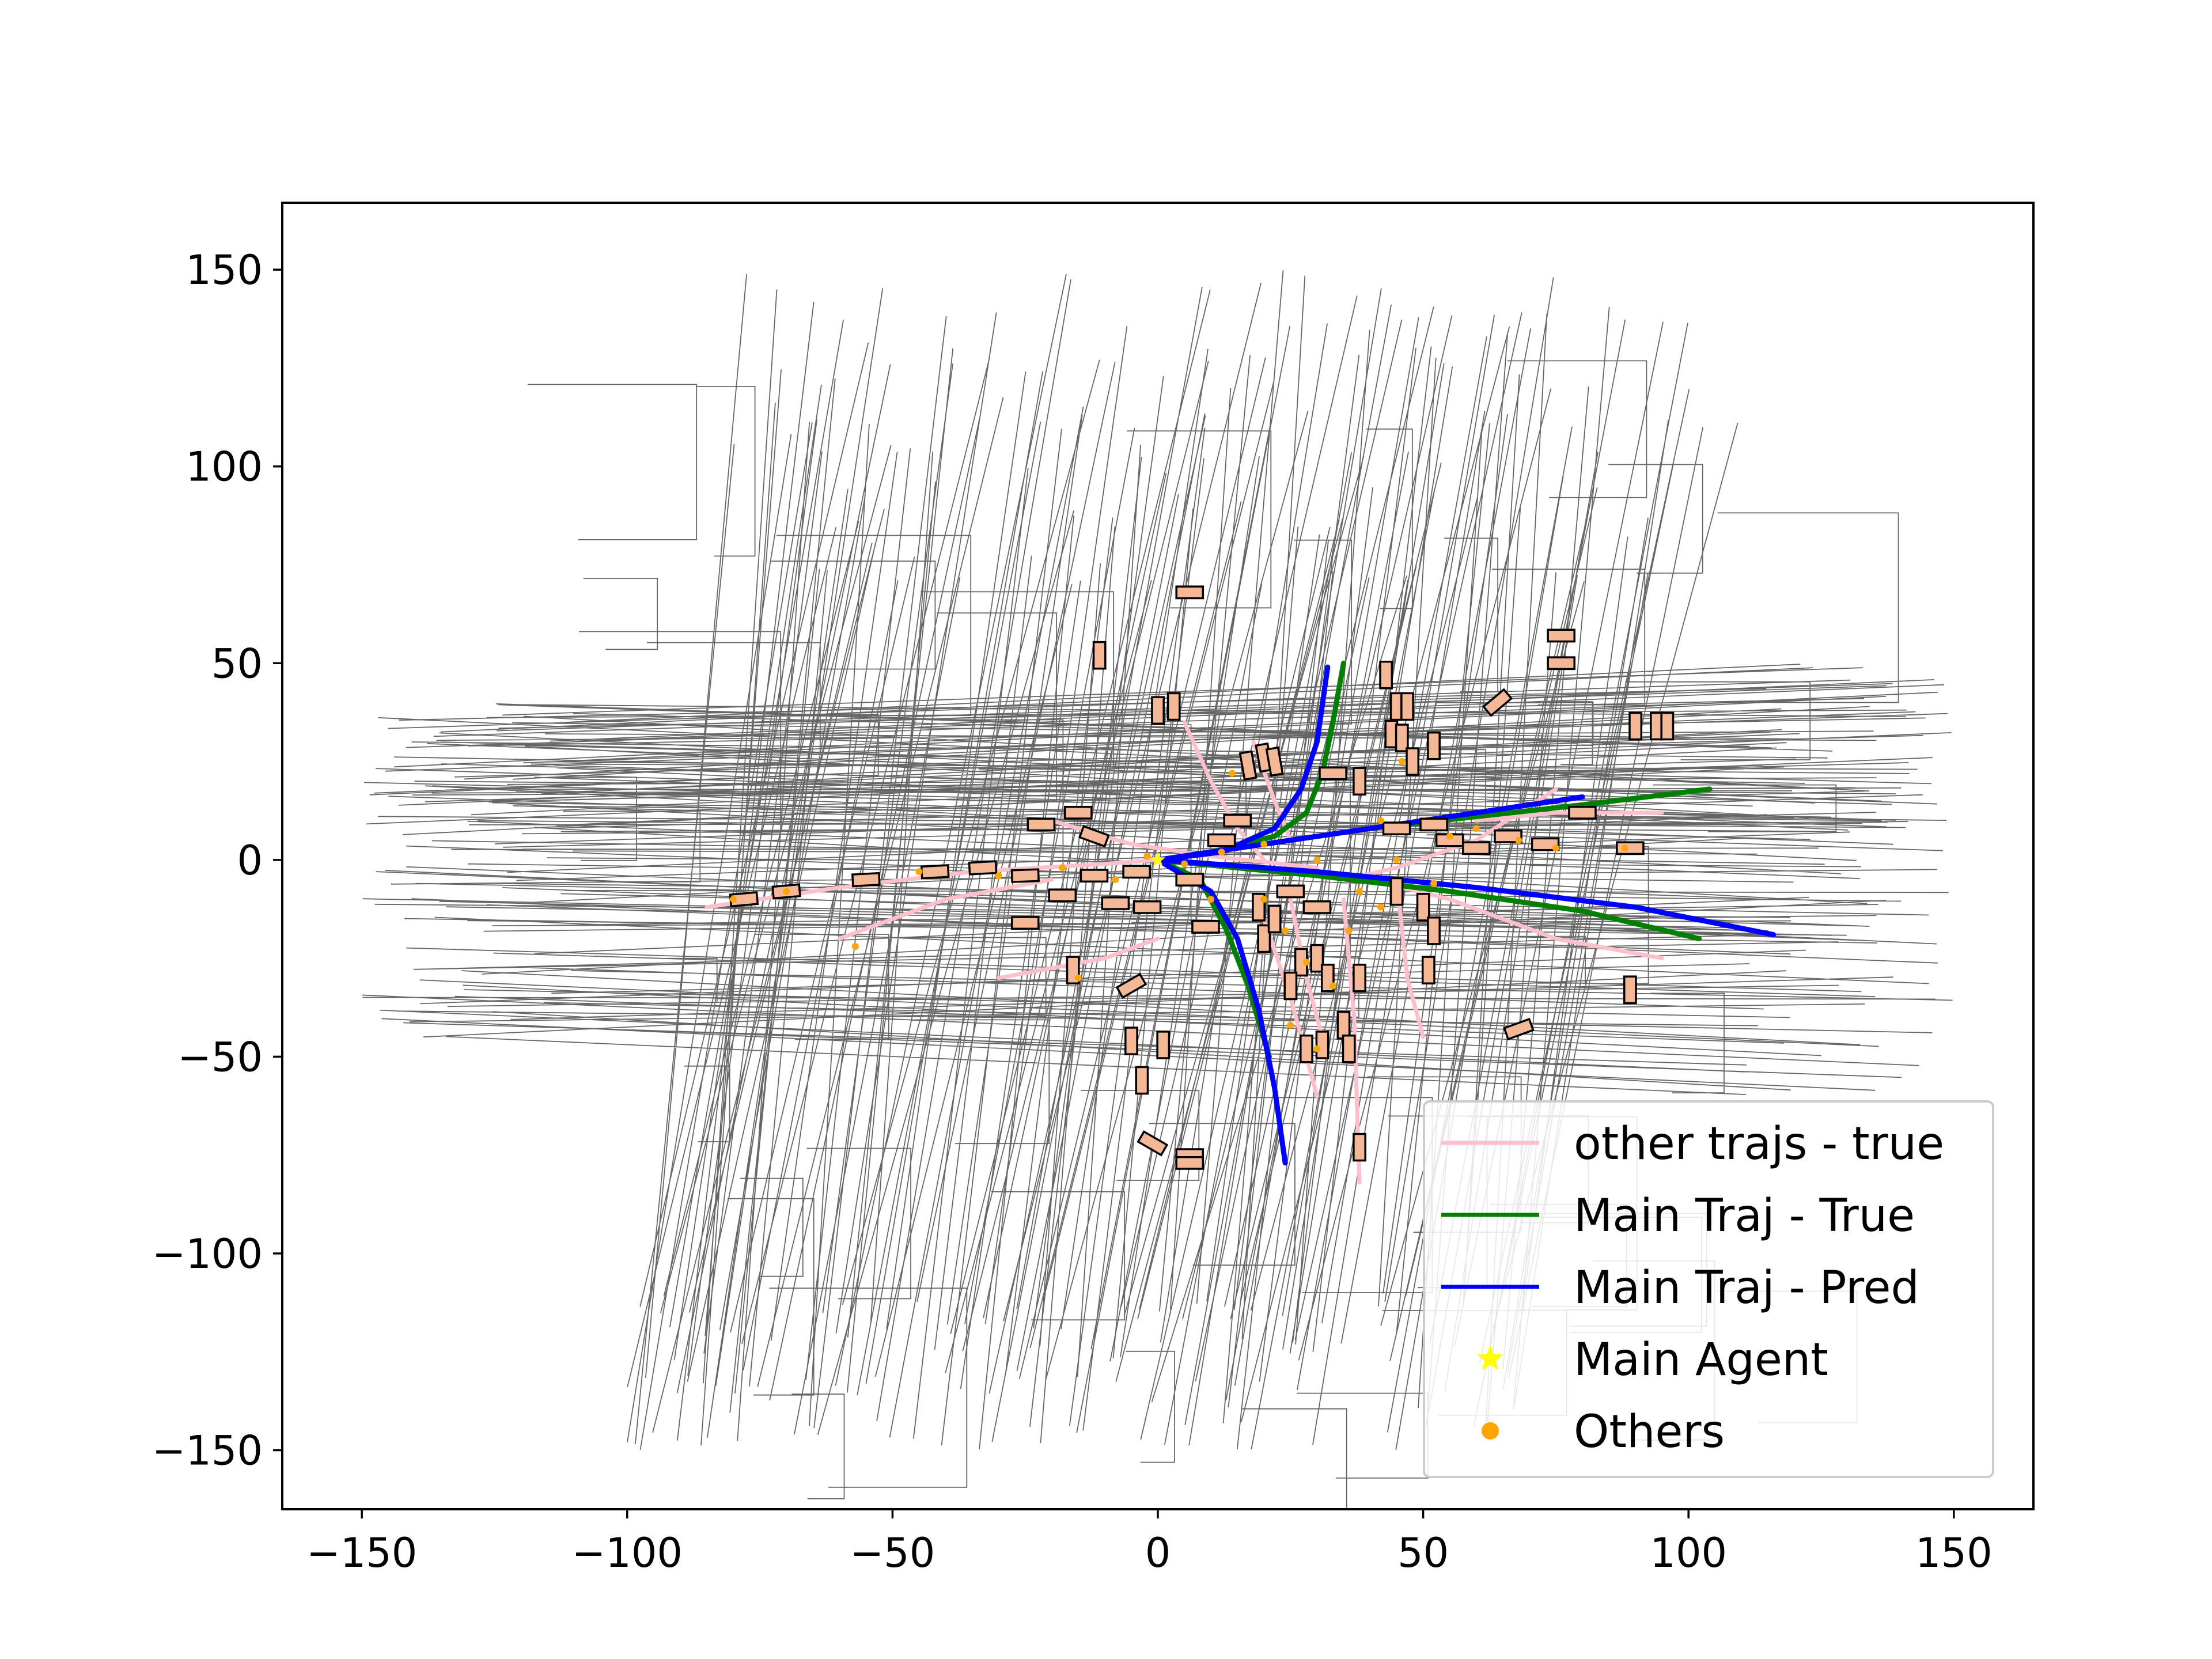 This screenshot has height=1659, width=2212. What do you see at coordinates (250, 860) in the screenshot?
I see `y-tick-label: 0` at bounding box center [250, 860].